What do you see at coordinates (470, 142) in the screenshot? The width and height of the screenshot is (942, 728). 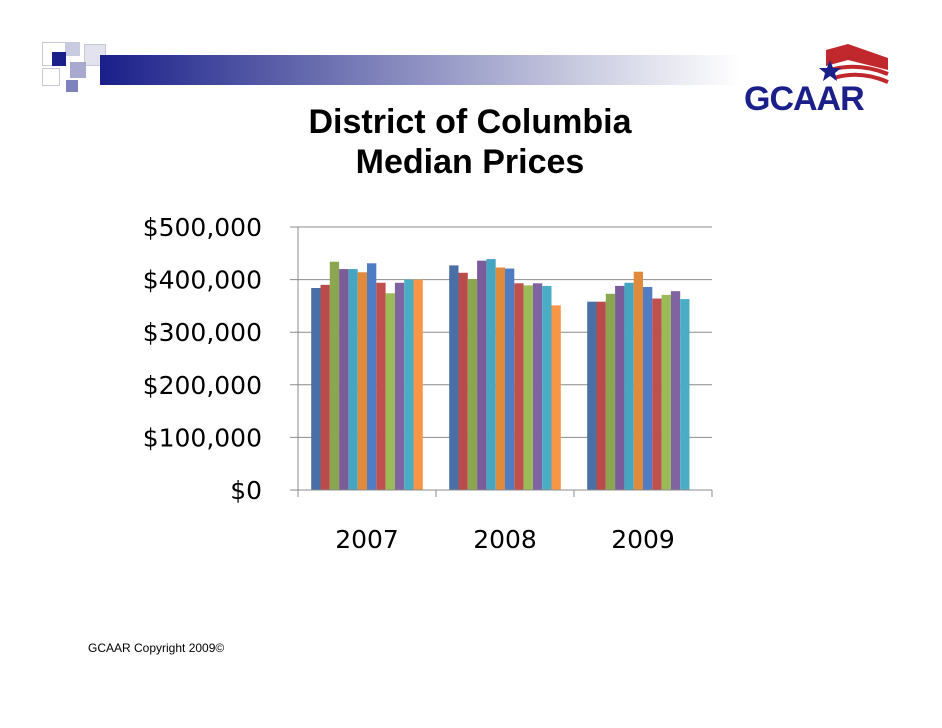 I see `chart-title: District of Columbia Median Prices` at bounding box center [470, 142].